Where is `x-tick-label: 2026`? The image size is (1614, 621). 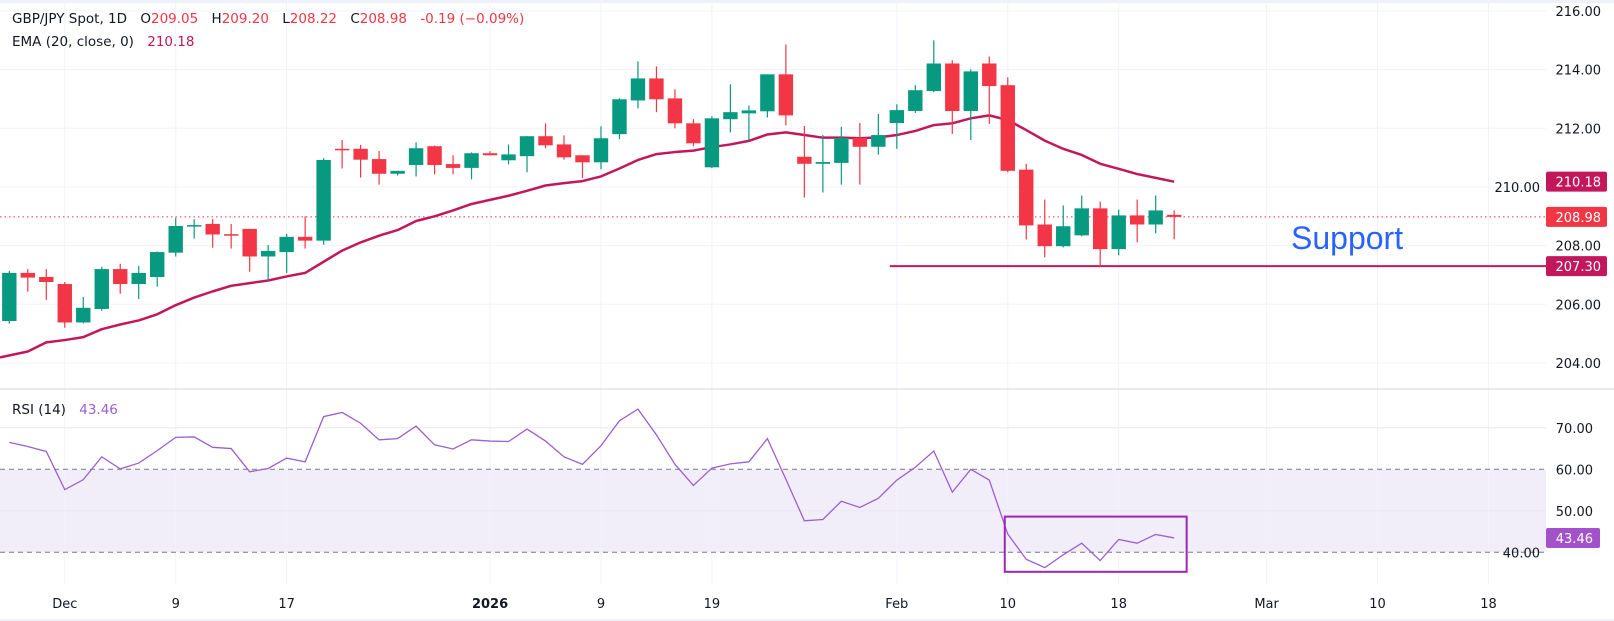
x-tick-label: 2026 is located at coordinates (490, 604).